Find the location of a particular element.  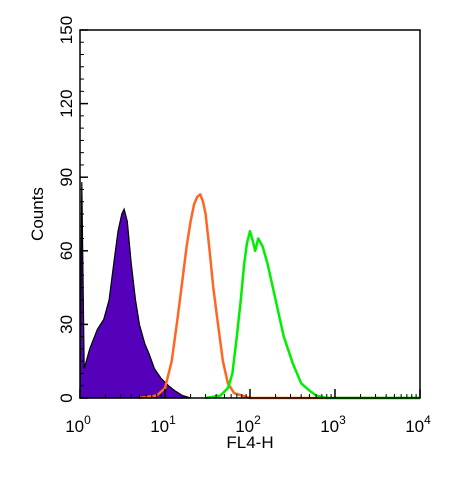

y-tick-label: 60 is located at coordinates (66, 250).